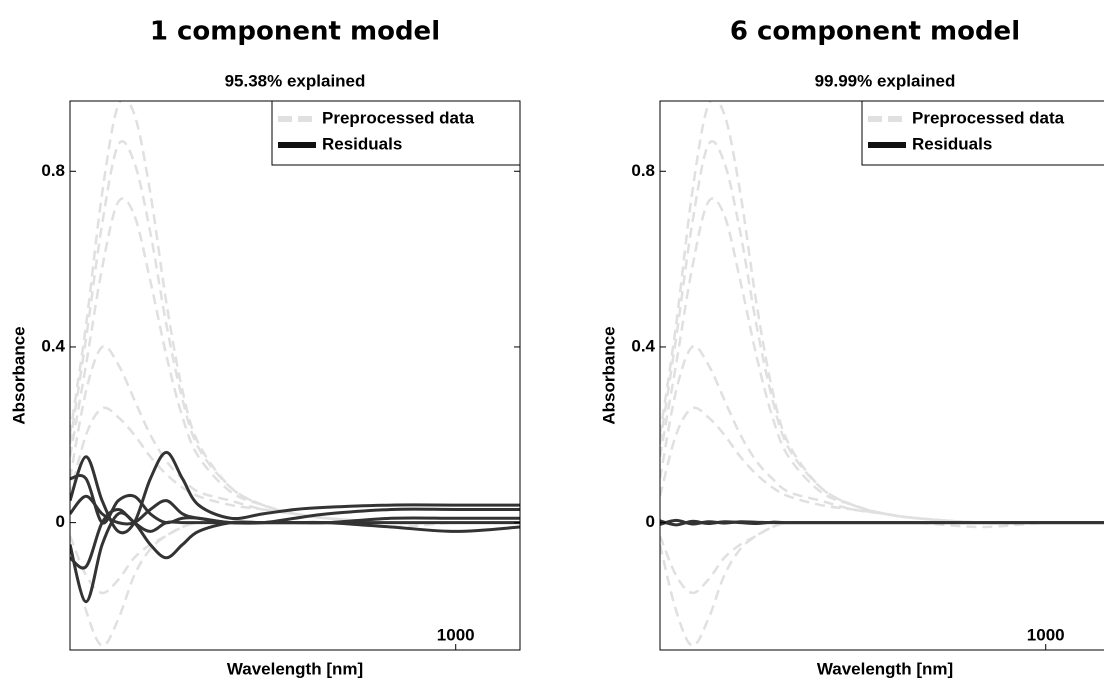 The width and height of the screenshot is (1104, 700). I want to click on subtitle: 95.38% explained, so click(295, 80).